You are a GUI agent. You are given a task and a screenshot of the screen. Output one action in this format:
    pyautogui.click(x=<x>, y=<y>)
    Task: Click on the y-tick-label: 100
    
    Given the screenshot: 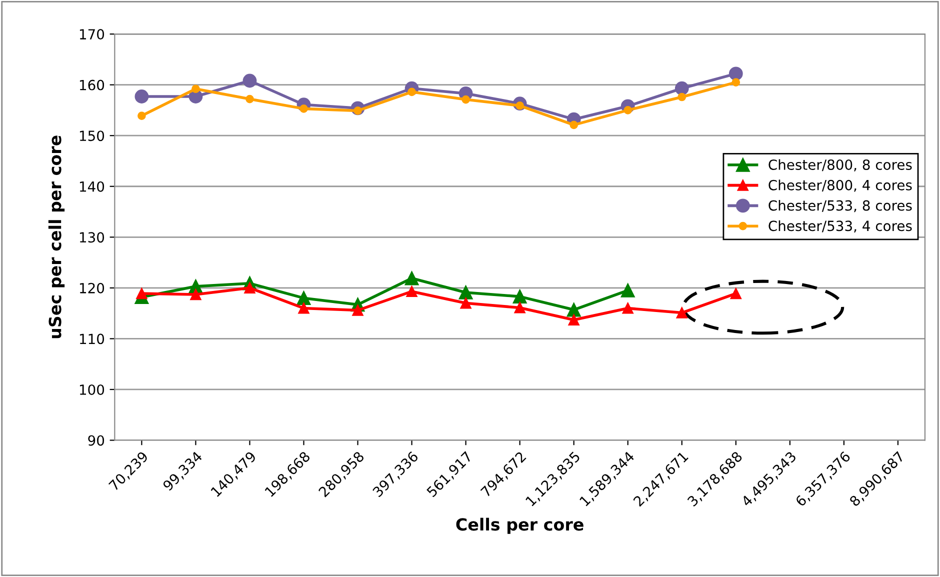 What is the action you would take?
    pyautogui.click(x=92, y=389)
    